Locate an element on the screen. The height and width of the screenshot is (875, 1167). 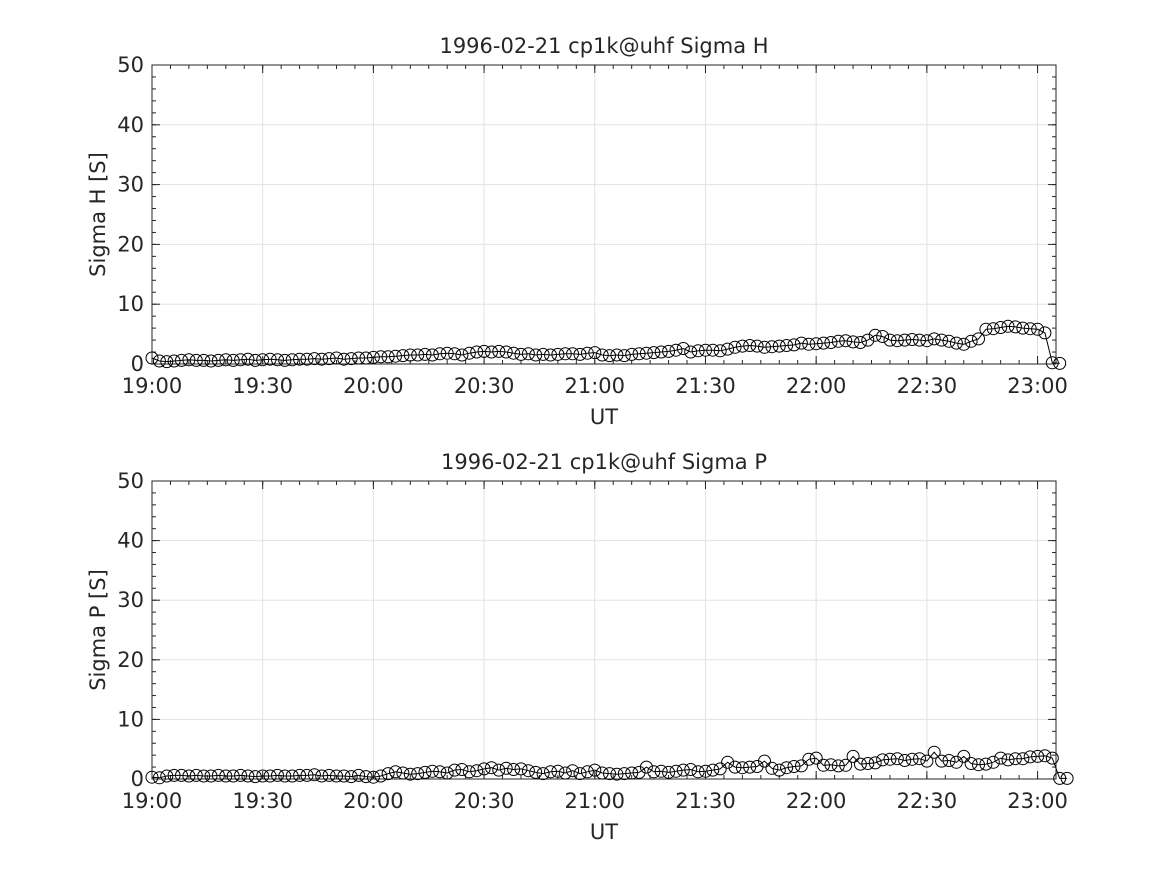
y-tick-label: 40 is located at coordinates (130, 125).